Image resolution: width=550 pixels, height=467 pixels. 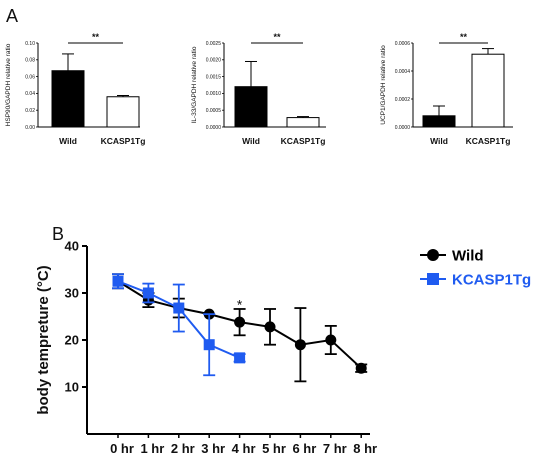 What do you see at coordinates (30, 44) in the screenshot?
I see `y-tick-label: 0.10` at bounding box center [30, 44].